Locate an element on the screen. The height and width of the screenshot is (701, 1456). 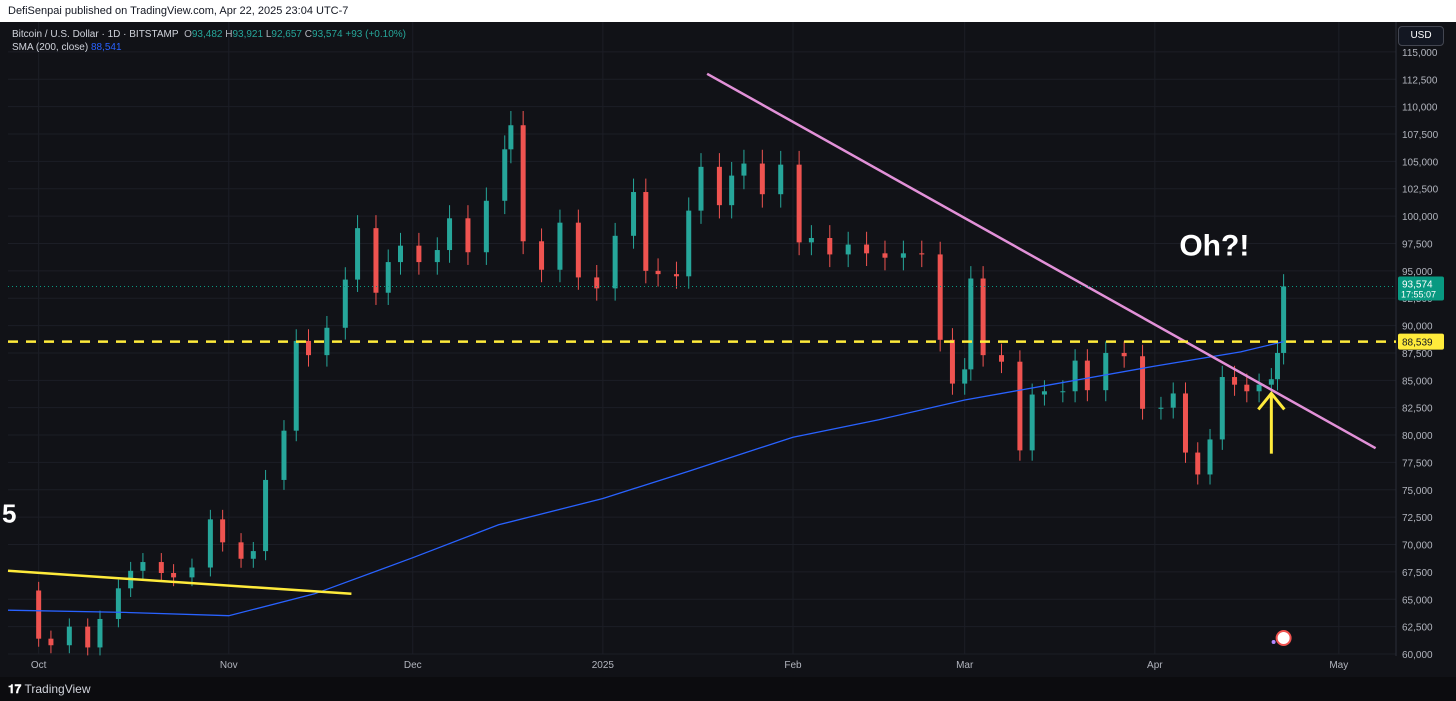
annotation-text: Oh?! is located at coordinates (1214, 246).